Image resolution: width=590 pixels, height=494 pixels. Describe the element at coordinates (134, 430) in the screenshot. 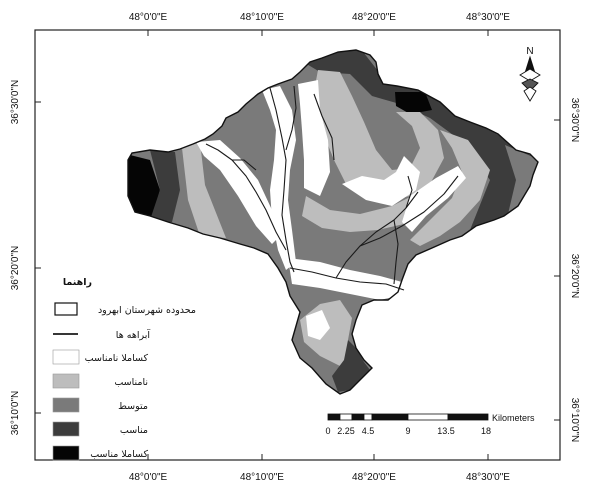

I see `legend-class-label: مناسب` at that location.